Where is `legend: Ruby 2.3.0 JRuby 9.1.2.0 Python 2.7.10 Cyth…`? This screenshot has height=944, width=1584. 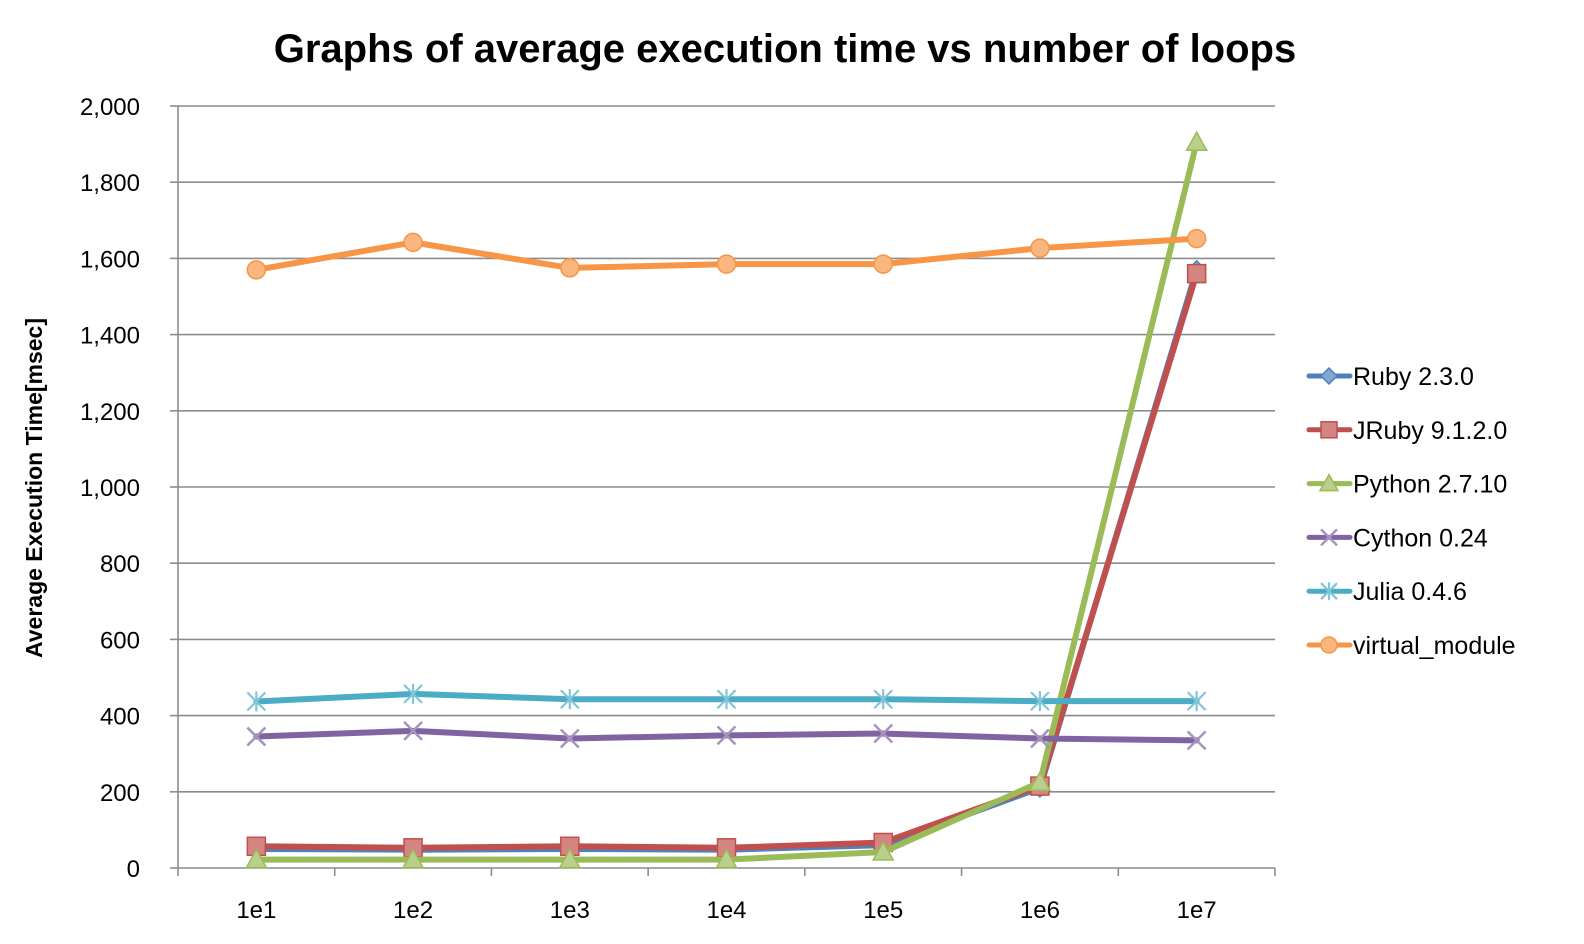
legend: Ruby 2.3.0 JRuby 9.1.2.0 Python 2.7.10 Cyth… is located at coordinates (1411, 511).